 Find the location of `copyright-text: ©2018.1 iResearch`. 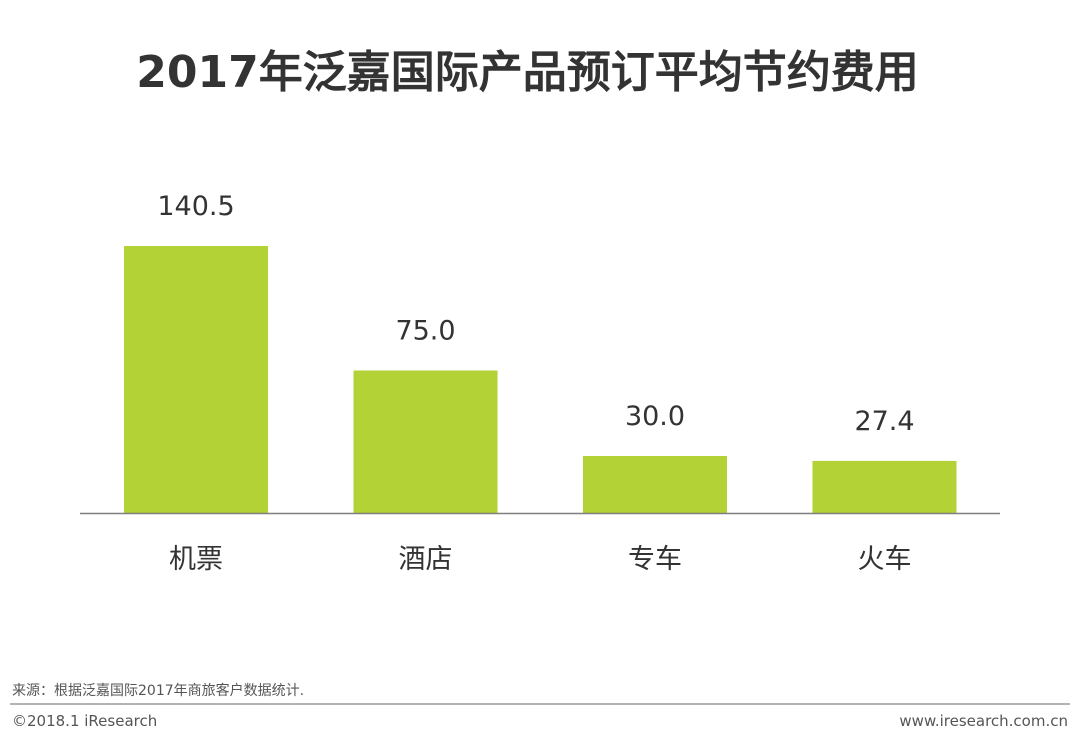

copyright-text: ©2018.1 iResearch is located at coordinates (85, 721).